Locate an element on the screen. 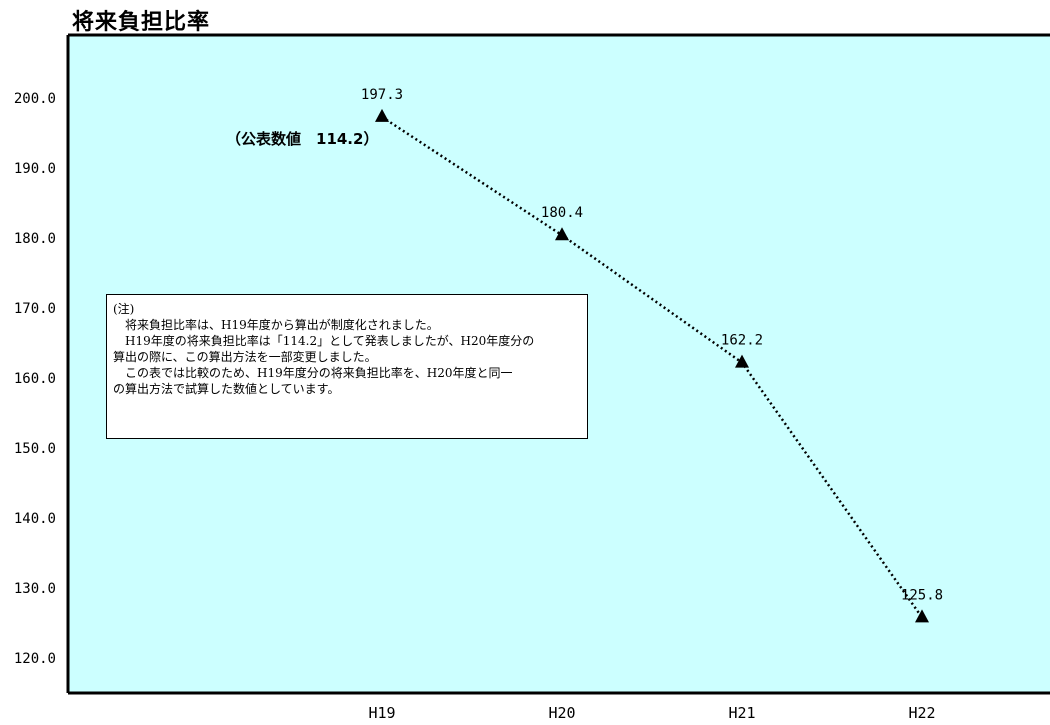  note-line: (注) is located at coordinates (124, 309).